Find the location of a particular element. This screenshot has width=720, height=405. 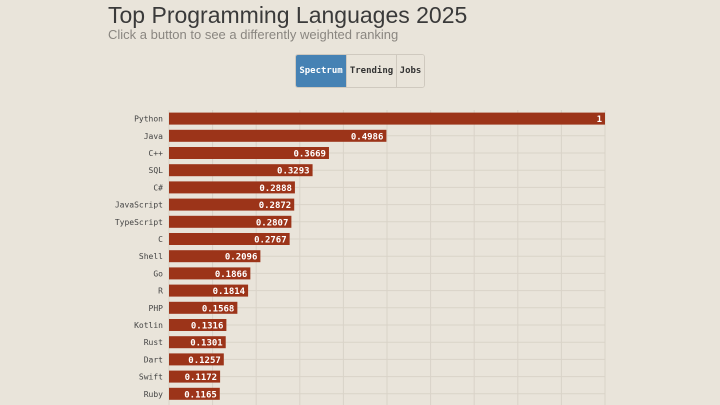

category-label: Rust is located at coordinates (153, 342).